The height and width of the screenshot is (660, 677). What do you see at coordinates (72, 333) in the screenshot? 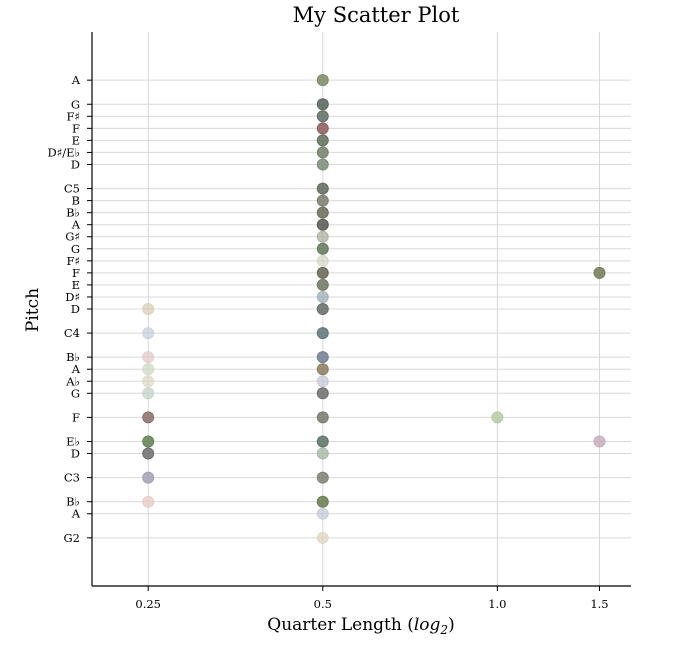
I see `y-tick-label: C4` at bounding box center [72, 333].